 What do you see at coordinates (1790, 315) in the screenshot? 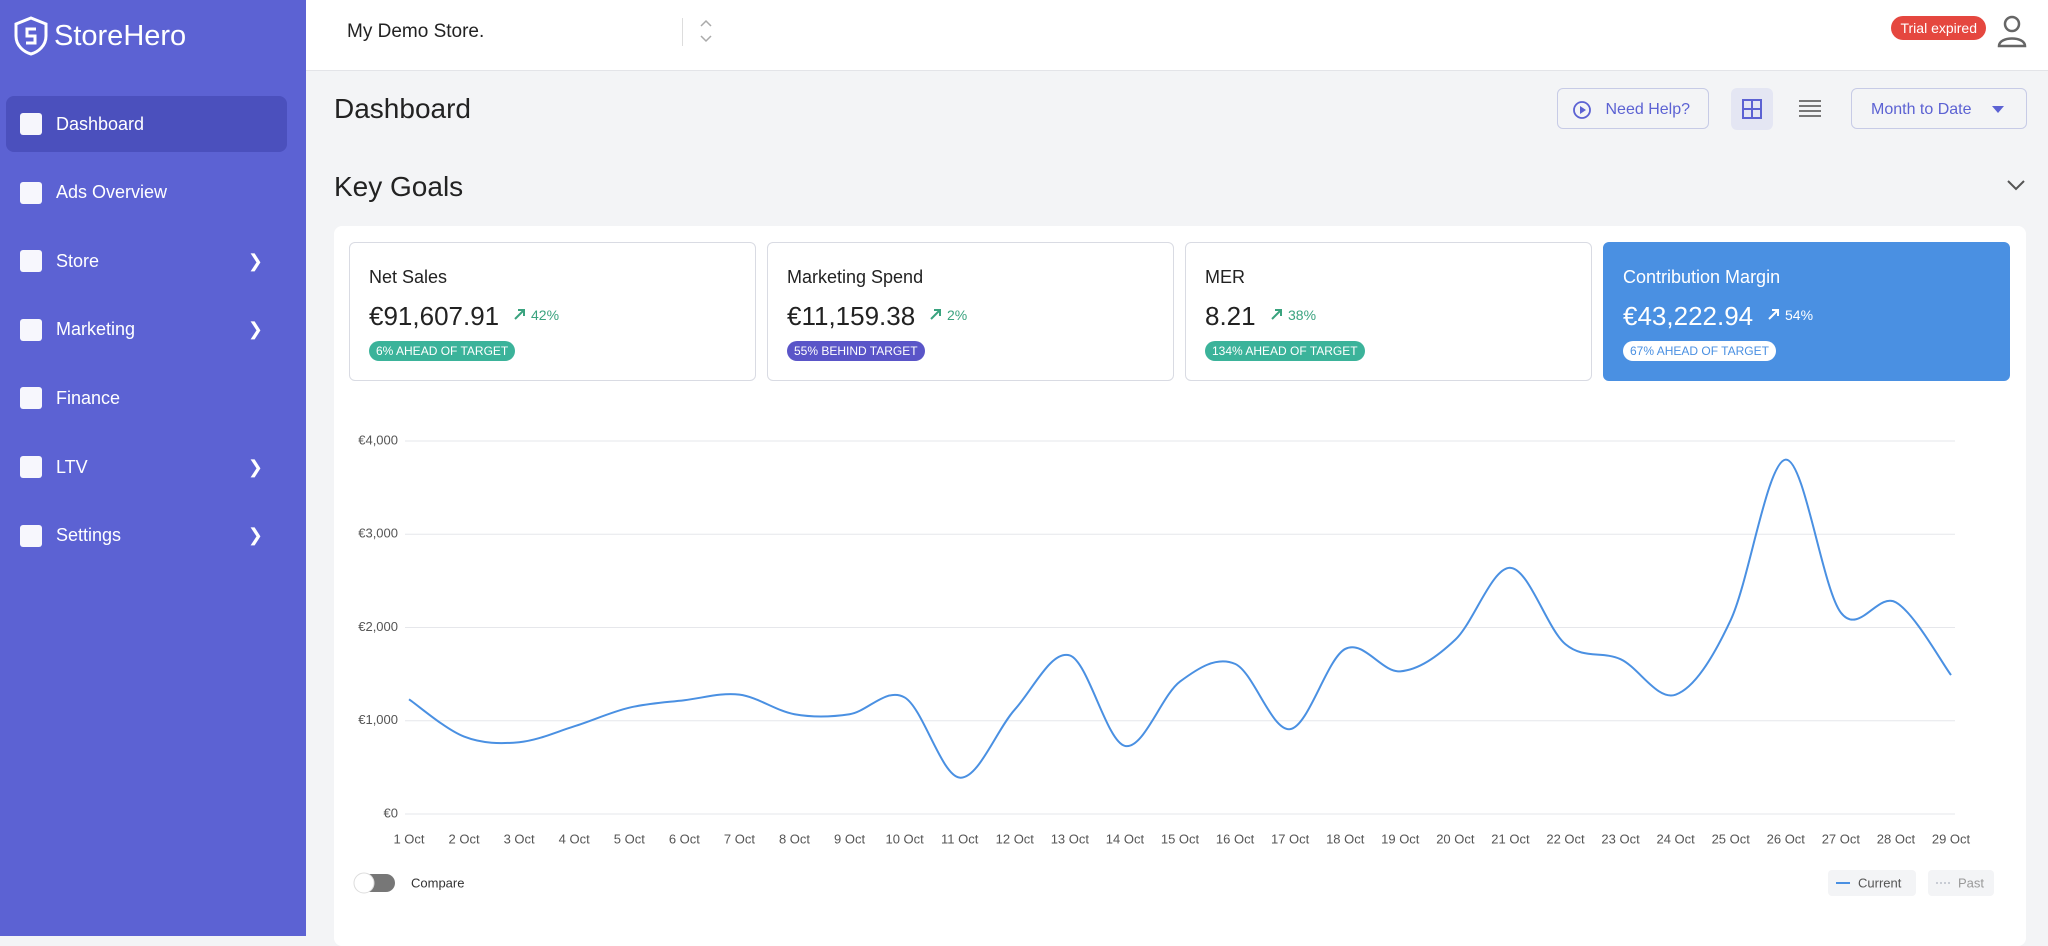
I see `card-change: 54%` at bounding box center [1790, 315].